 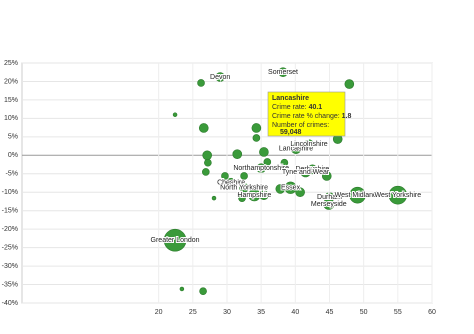 I want to click on y-tick-label: 20%, so click(x=11, y=81).